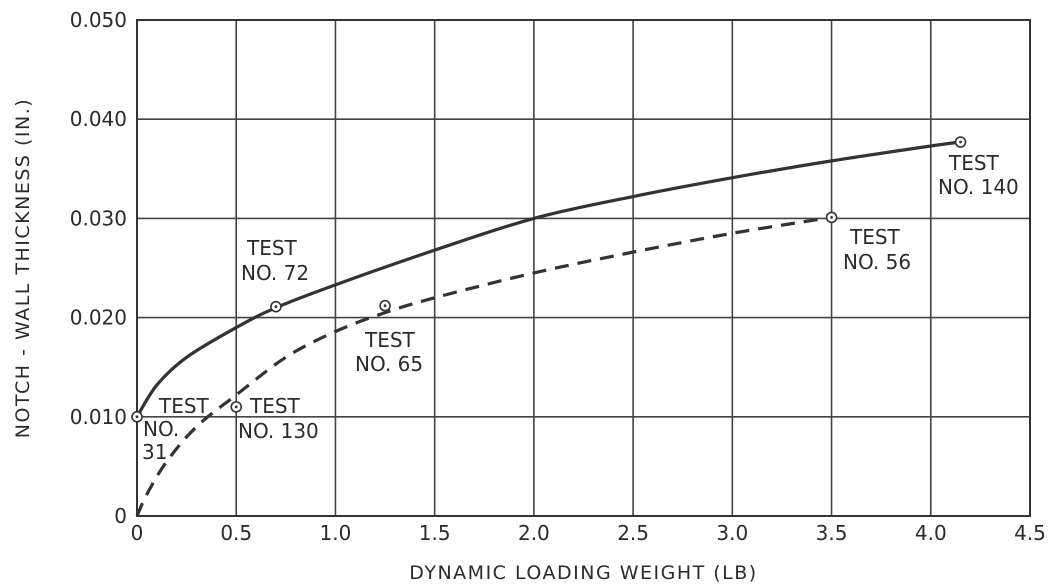 The height and width of the screenshot is (586, 1057). Describe the element at coordinates (583, 573) in the screenshot. I see `x-axis-title: DYNAMIC LOADING WEIGHT (LB)` at that location.